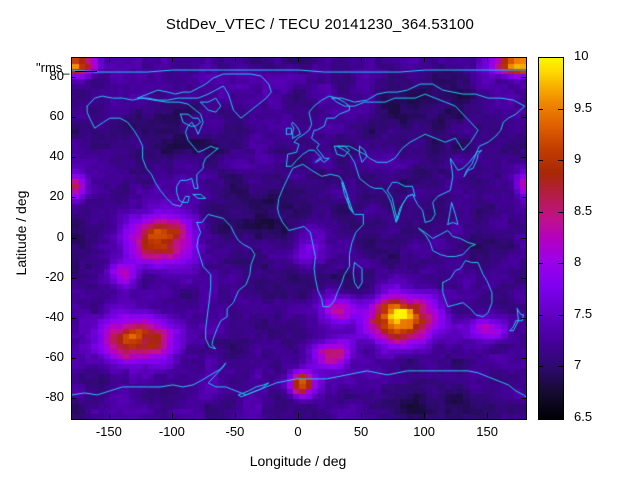 The width and height of the screenshot is (640, 480). I want to click on x-tick-label: 150, so click(487, 431).